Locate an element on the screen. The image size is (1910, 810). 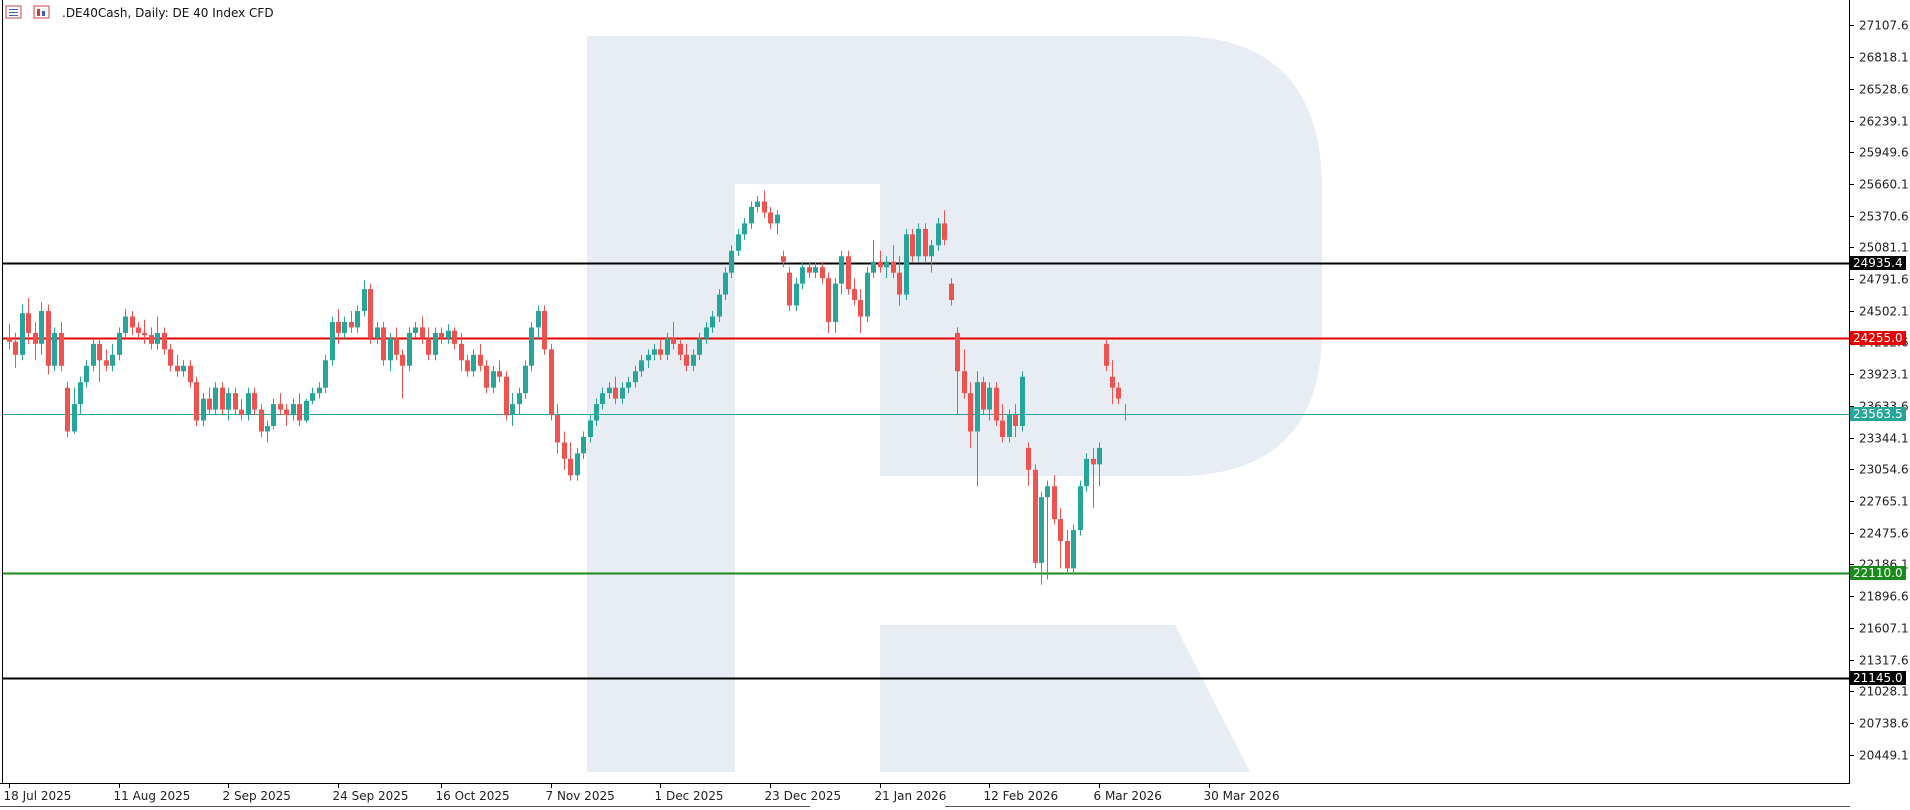
y-tick-label: 20738.6 is located at coordinates (1884, 724).